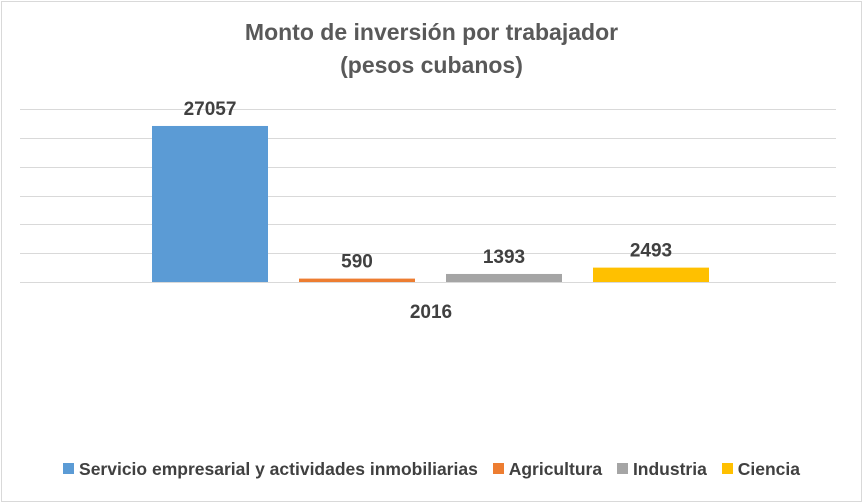 The height and width of the screenshot is (503, 863). Describe the element at coordinates (727, 468) in the screenshot. I see `legend-swatch-ciencia` at that location.